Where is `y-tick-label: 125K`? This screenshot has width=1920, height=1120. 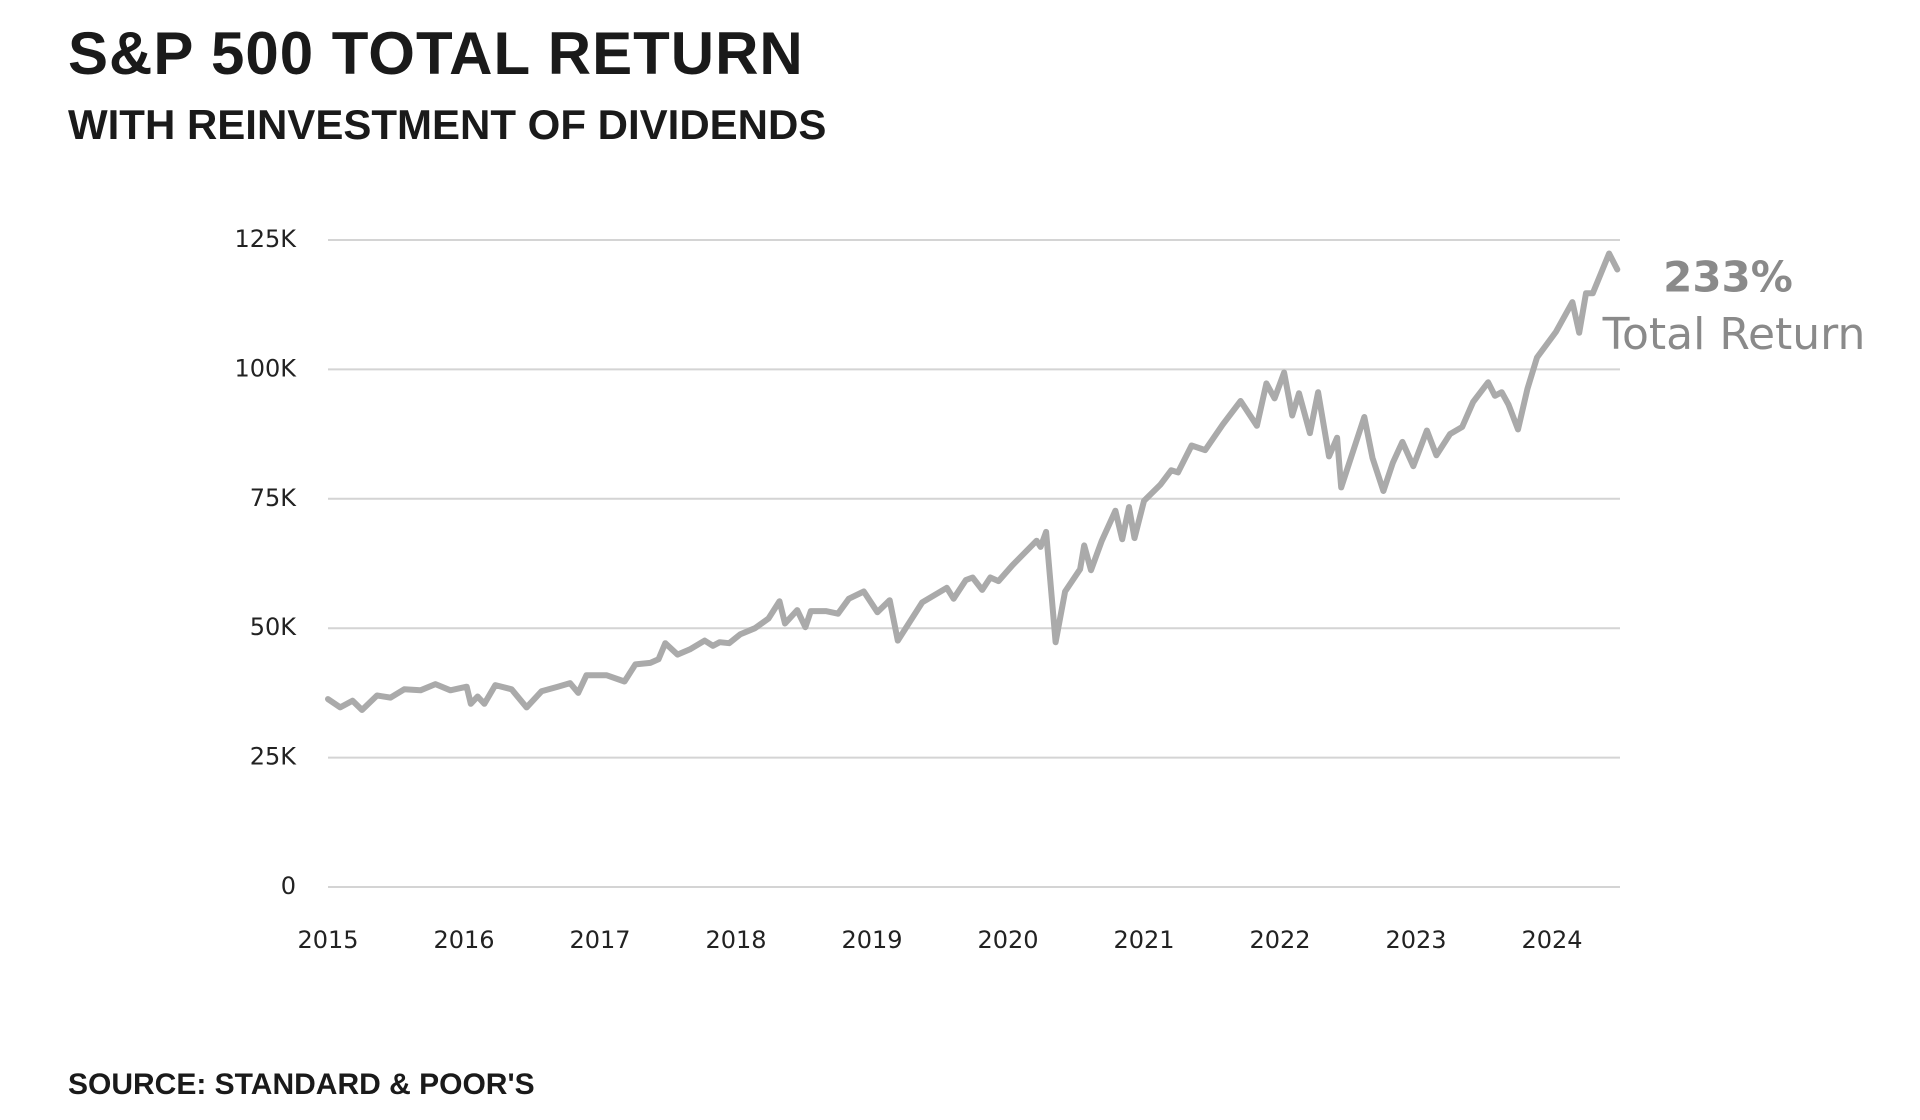 y-tick-label: 125K is located at coordinates (265, 239).